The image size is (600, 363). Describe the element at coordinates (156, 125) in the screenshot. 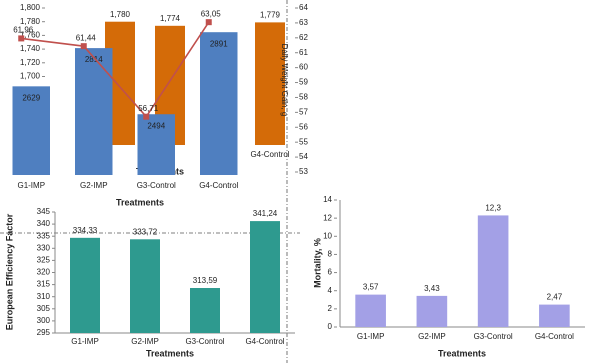

I see `value-label: 2494` at that location.